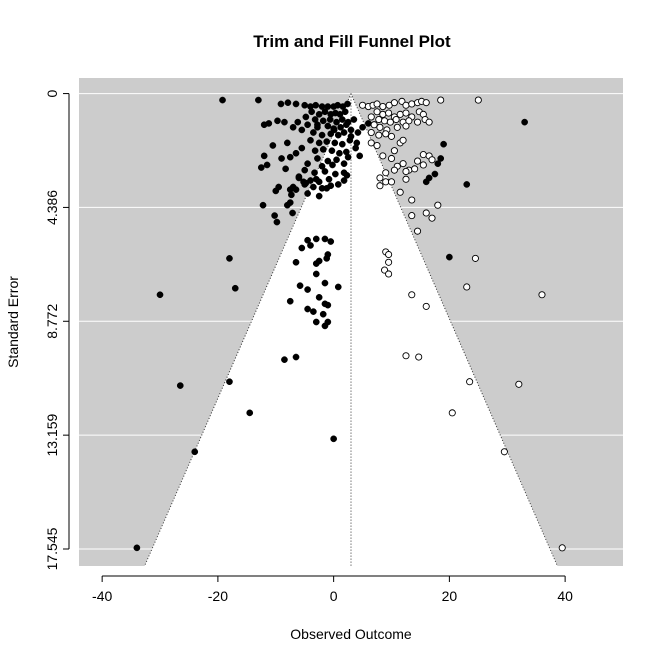 The width and height of the screenshot is (664, 669). Describe the element at coordinates (351, 634) in the screenshot. I see `x-axis-label: Observed Outcome` at that location.